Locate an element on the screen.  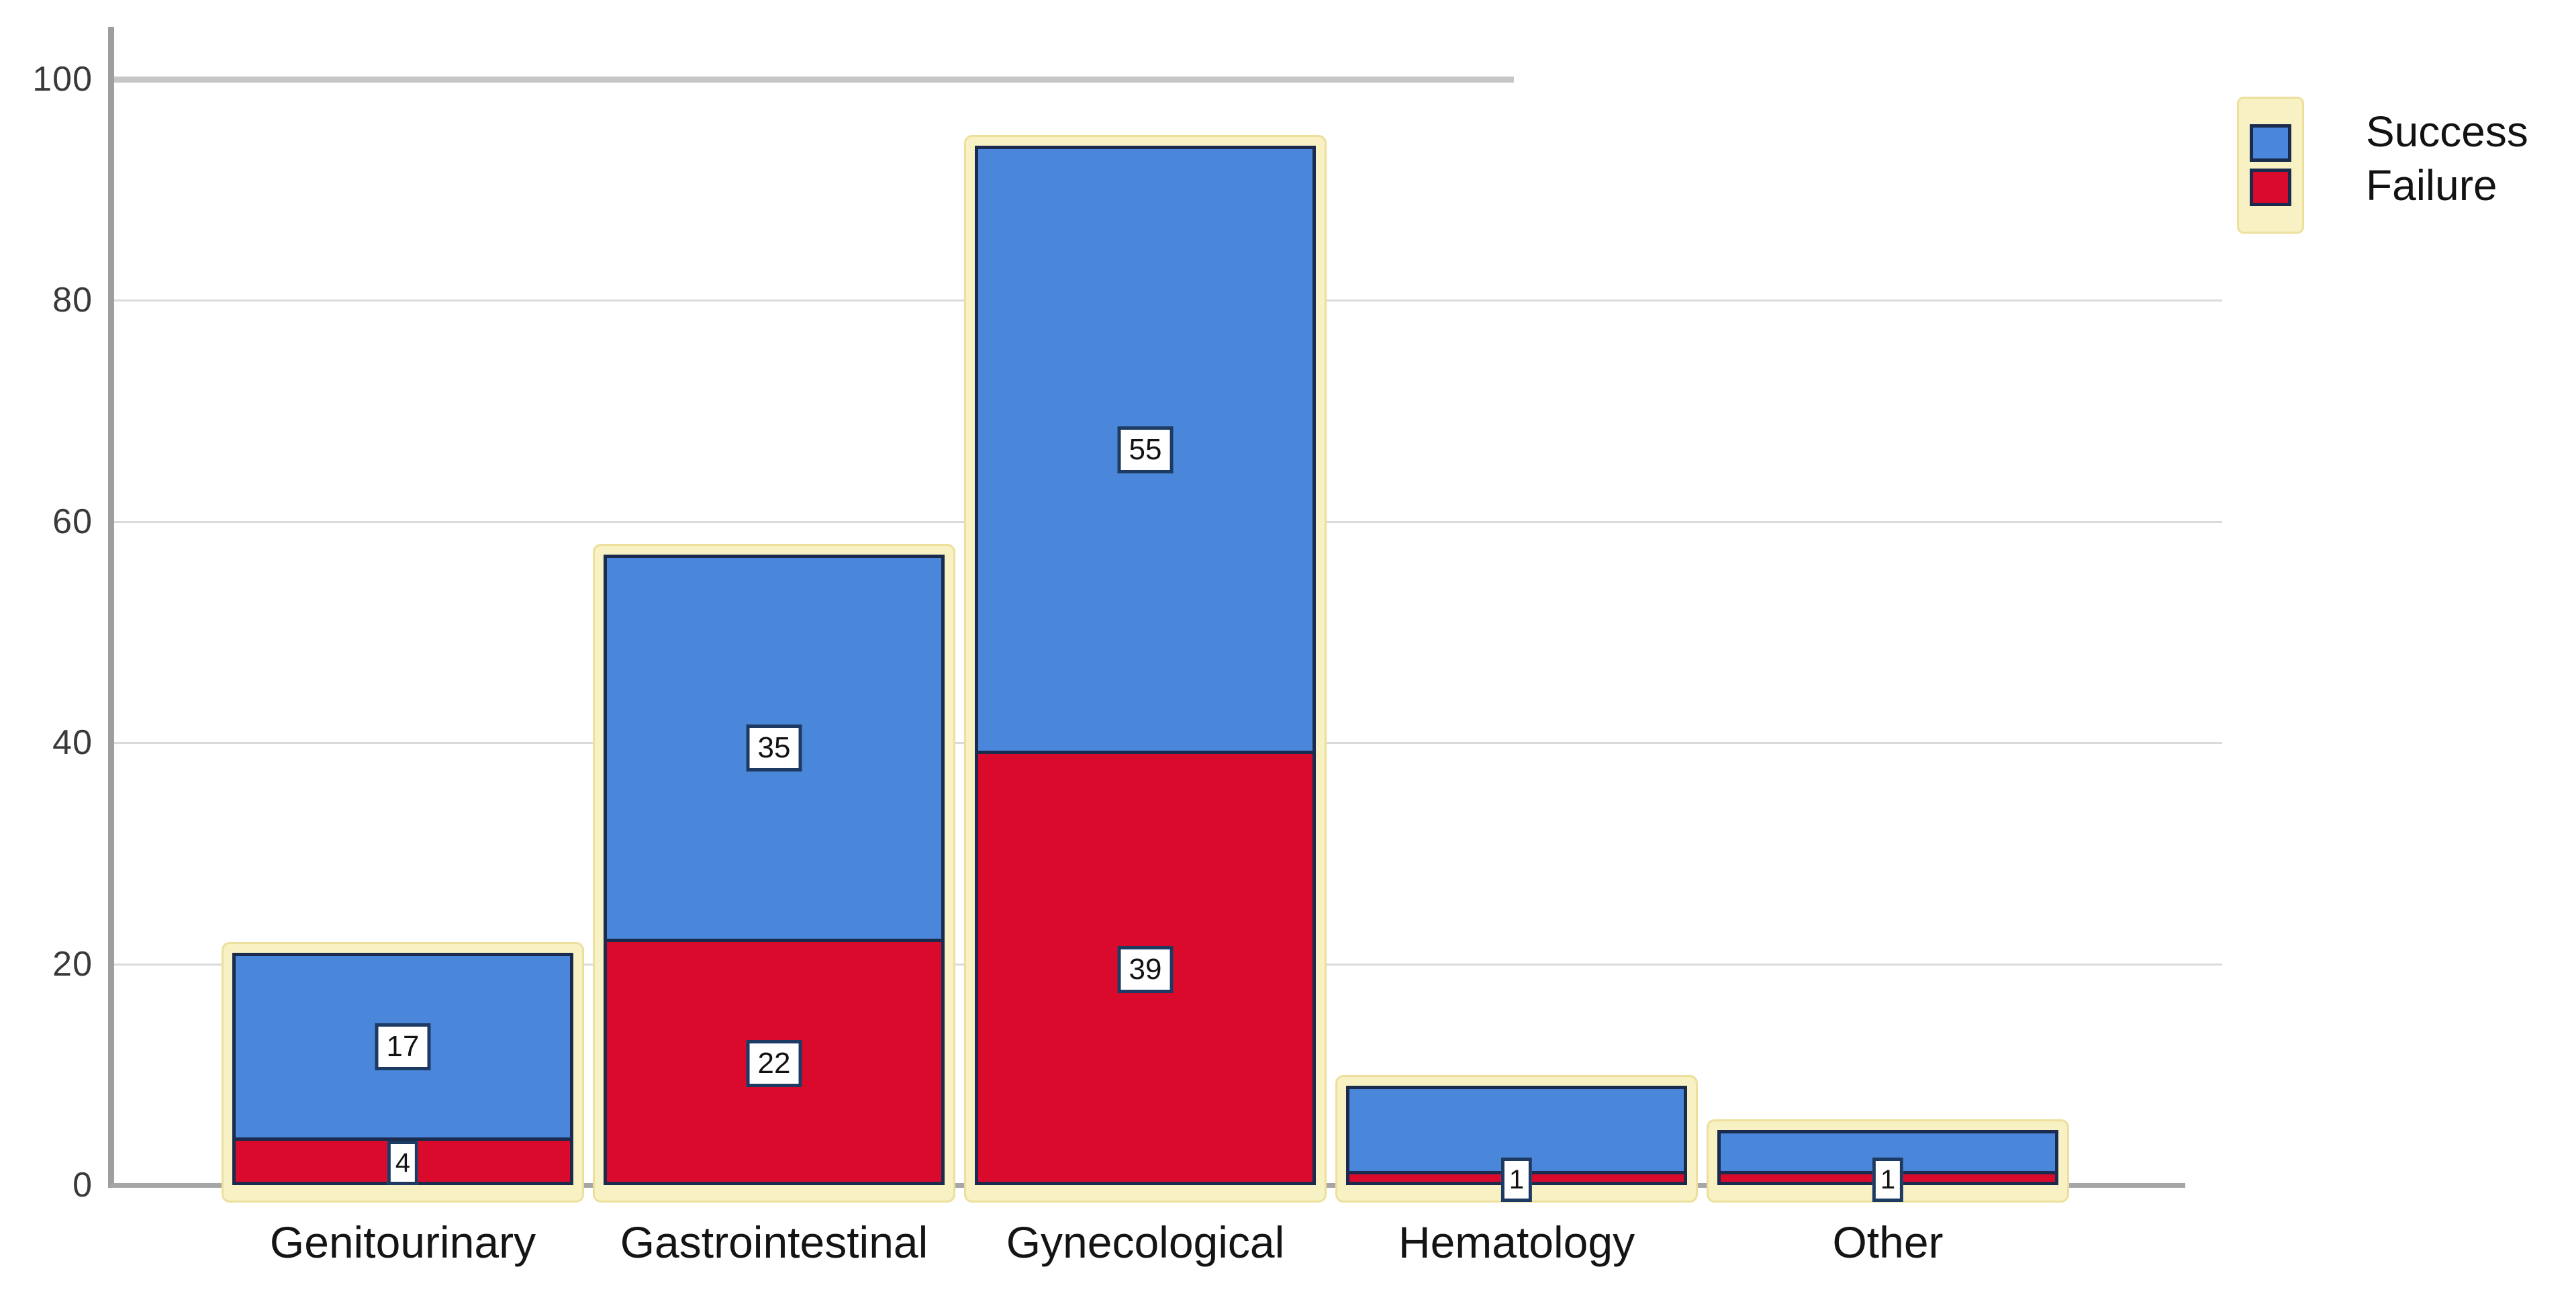
legend-labels: Success Failure is located at coordinates (2447, 158).